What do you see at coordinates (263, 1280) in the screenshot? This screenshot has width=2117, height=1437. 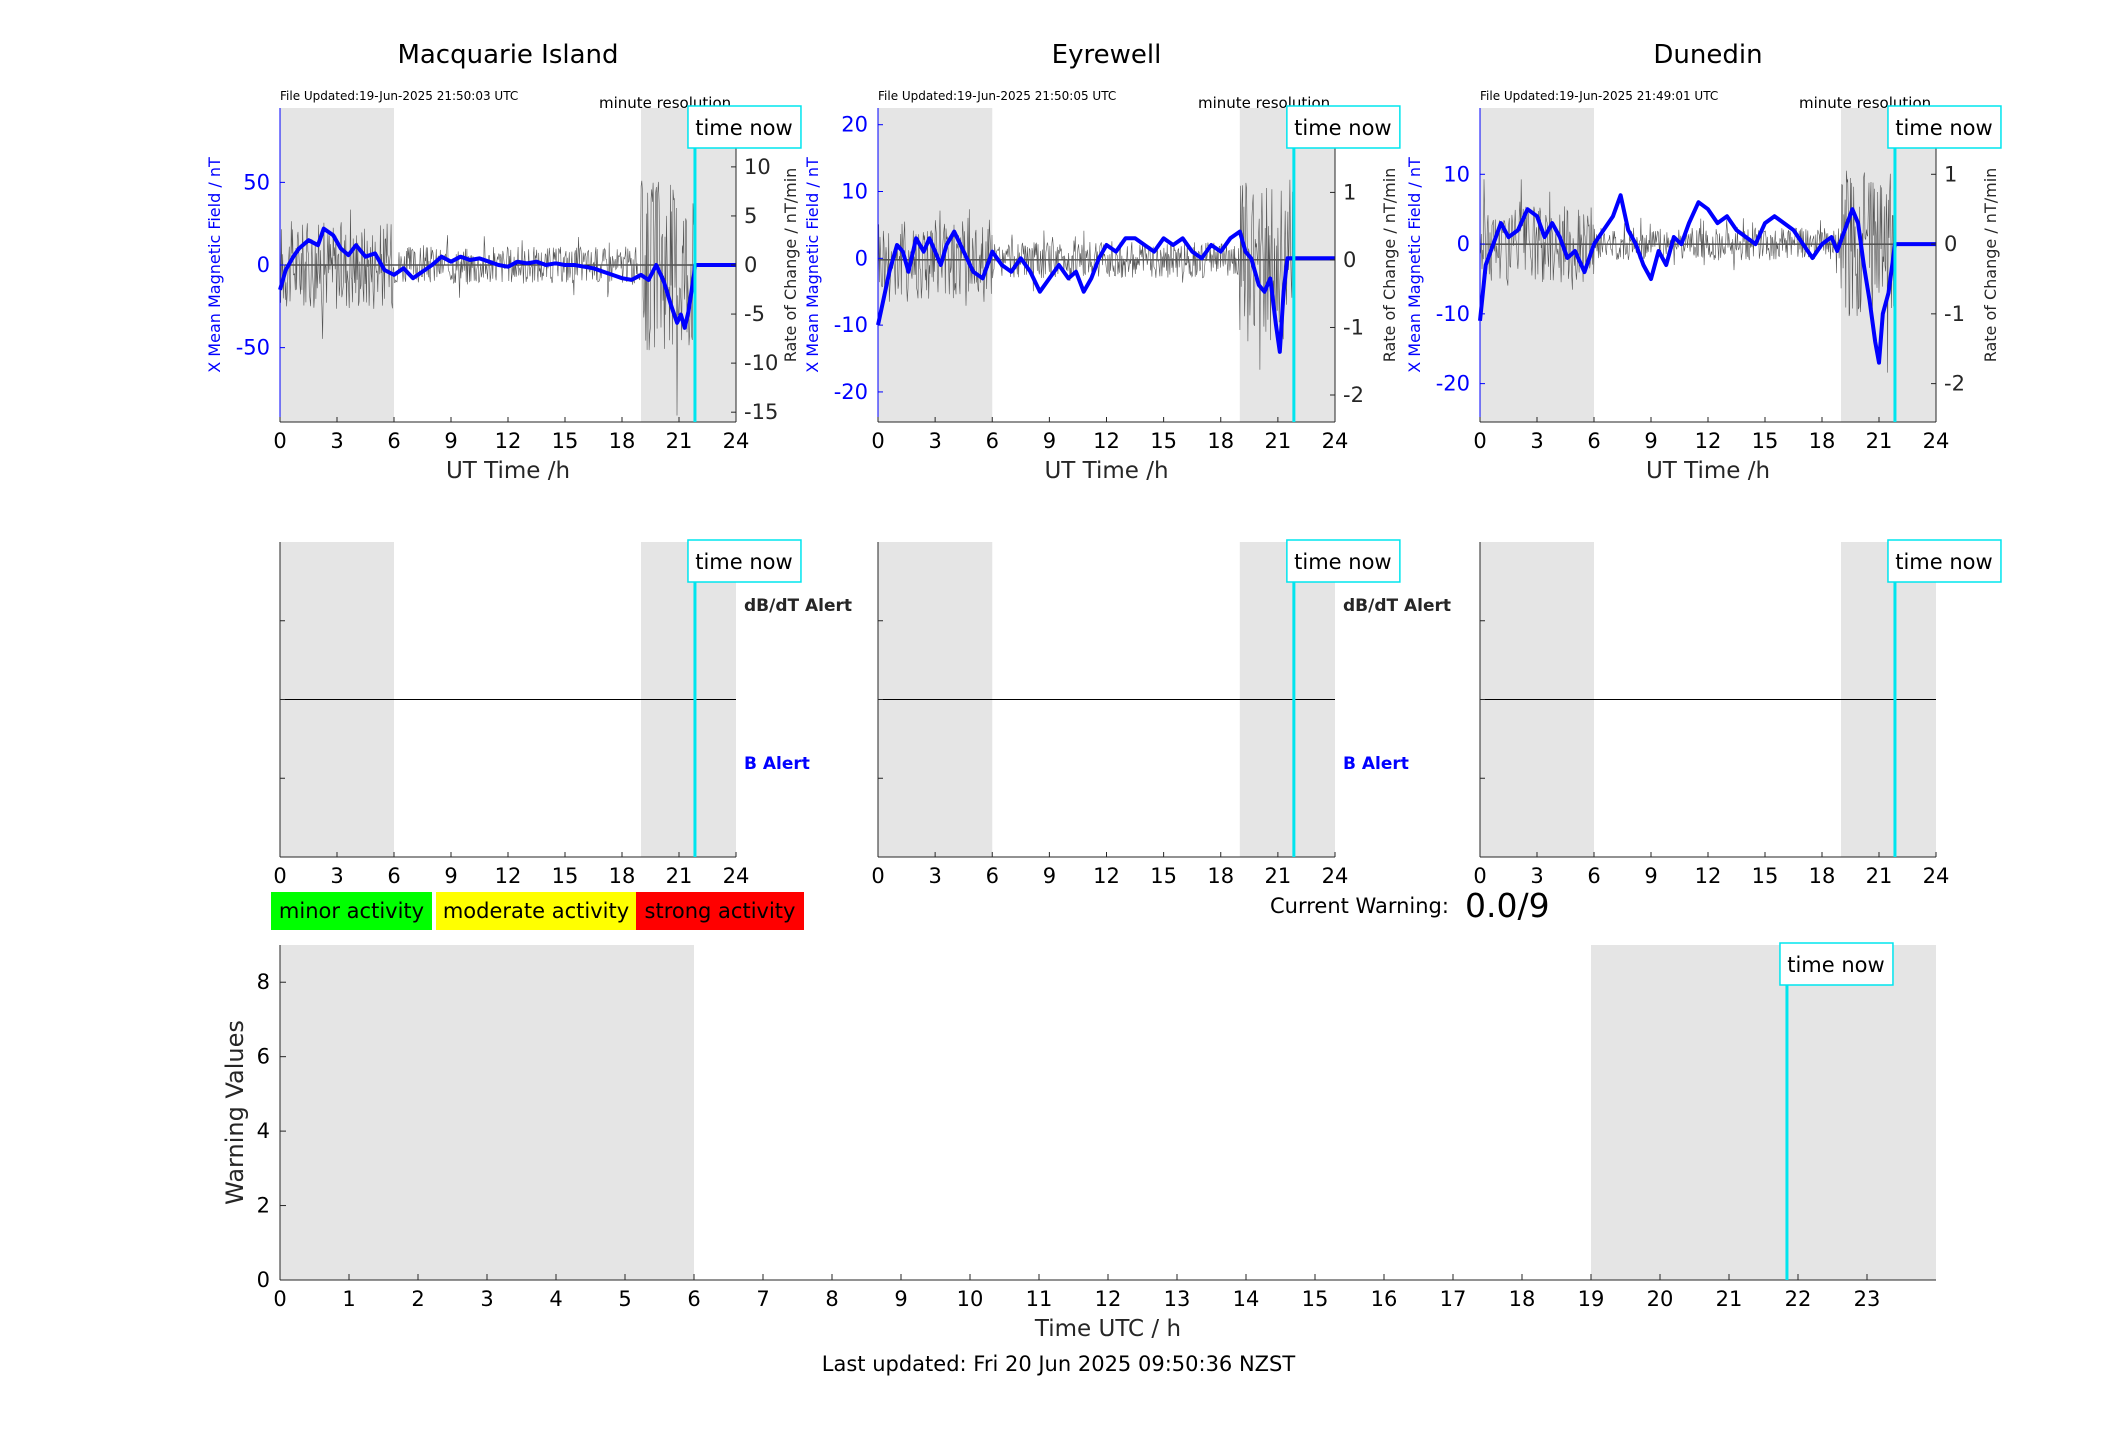 I see `warning-panel-ytick-label-0: 0` at bounding box center [263, 1280].